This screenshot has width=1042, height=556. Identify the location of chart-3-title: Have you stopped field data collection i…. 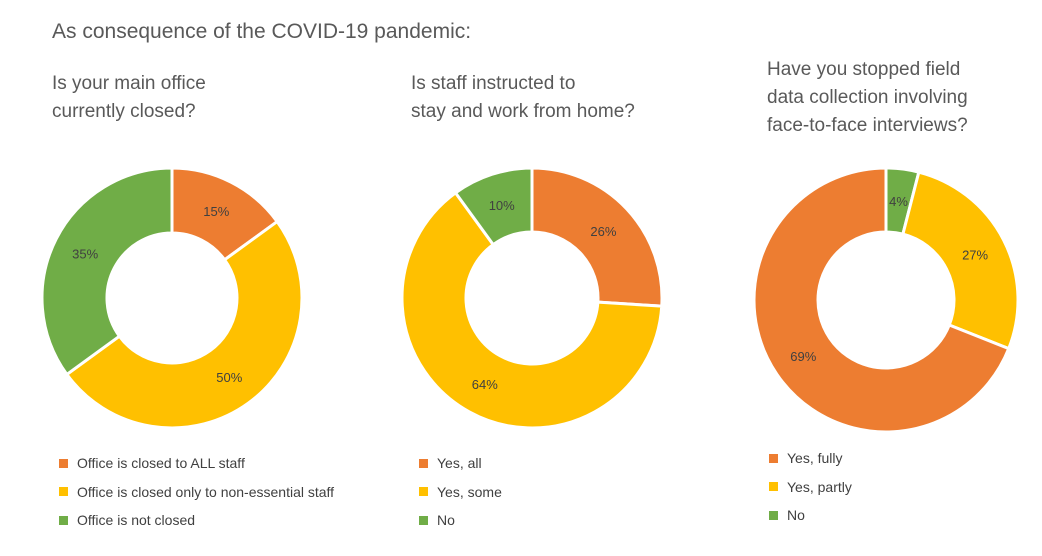
(867, 97).